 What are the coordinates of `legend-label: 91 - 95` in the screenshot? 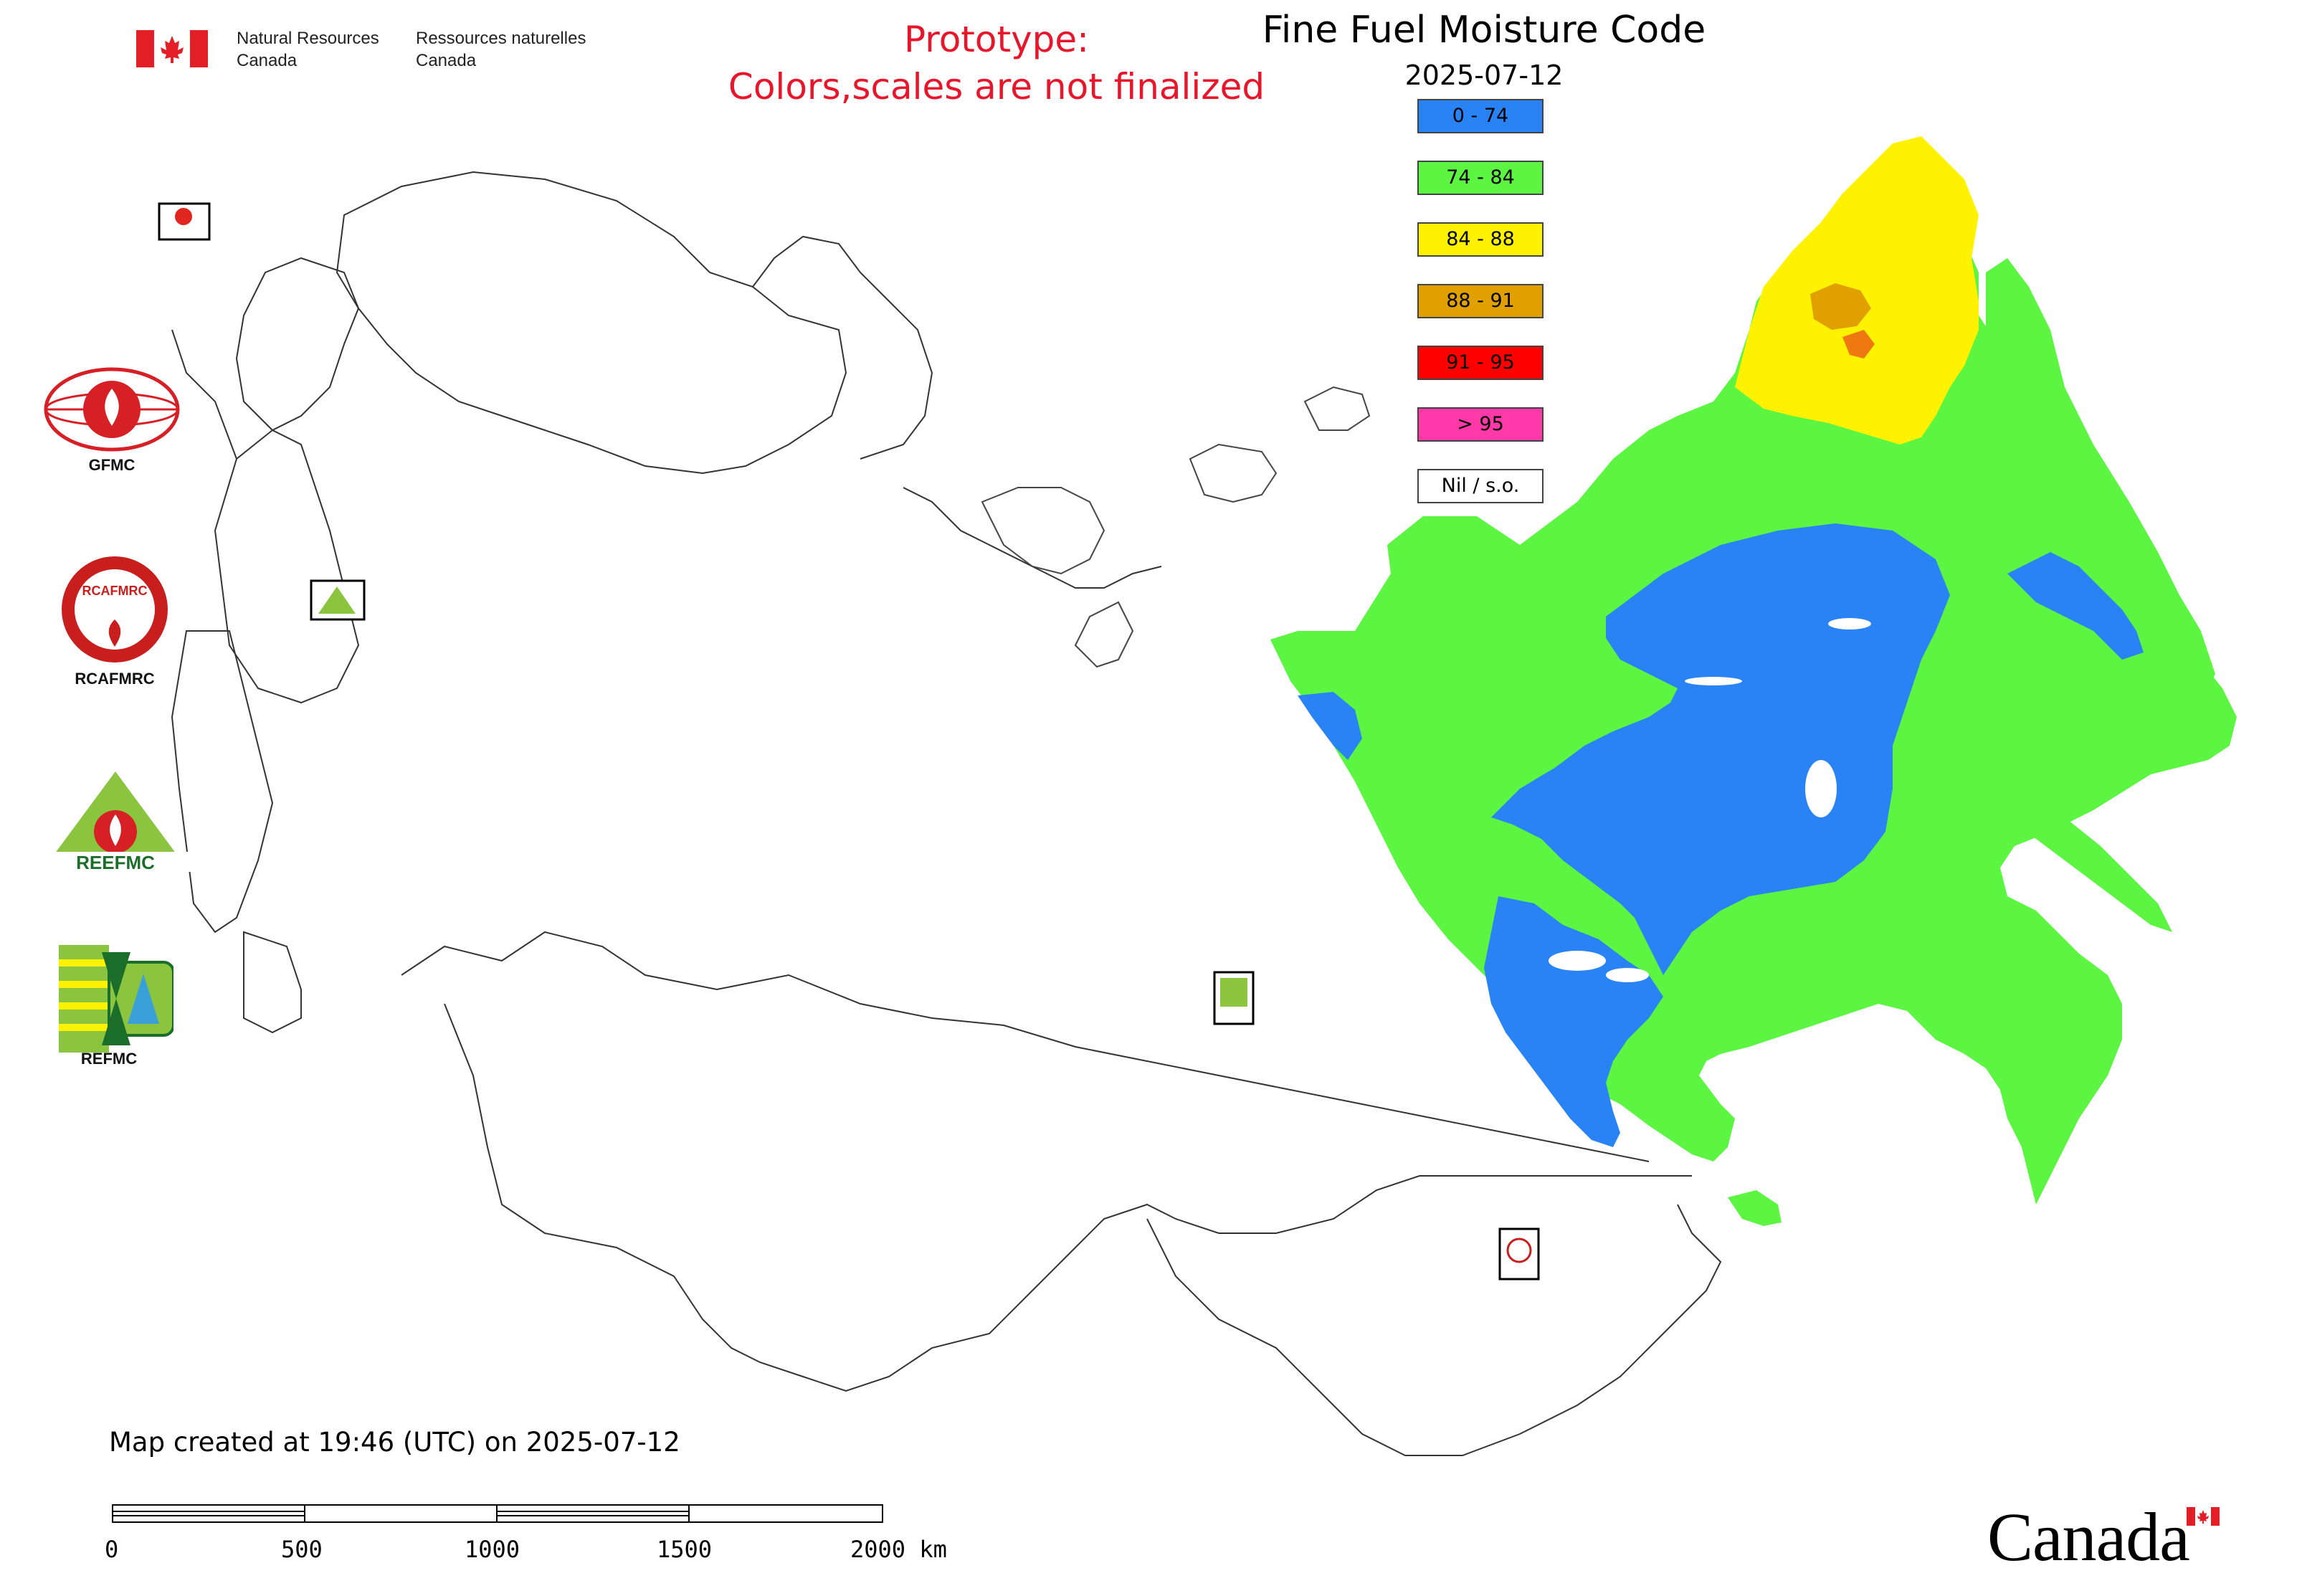 It's located at (1481, 362).